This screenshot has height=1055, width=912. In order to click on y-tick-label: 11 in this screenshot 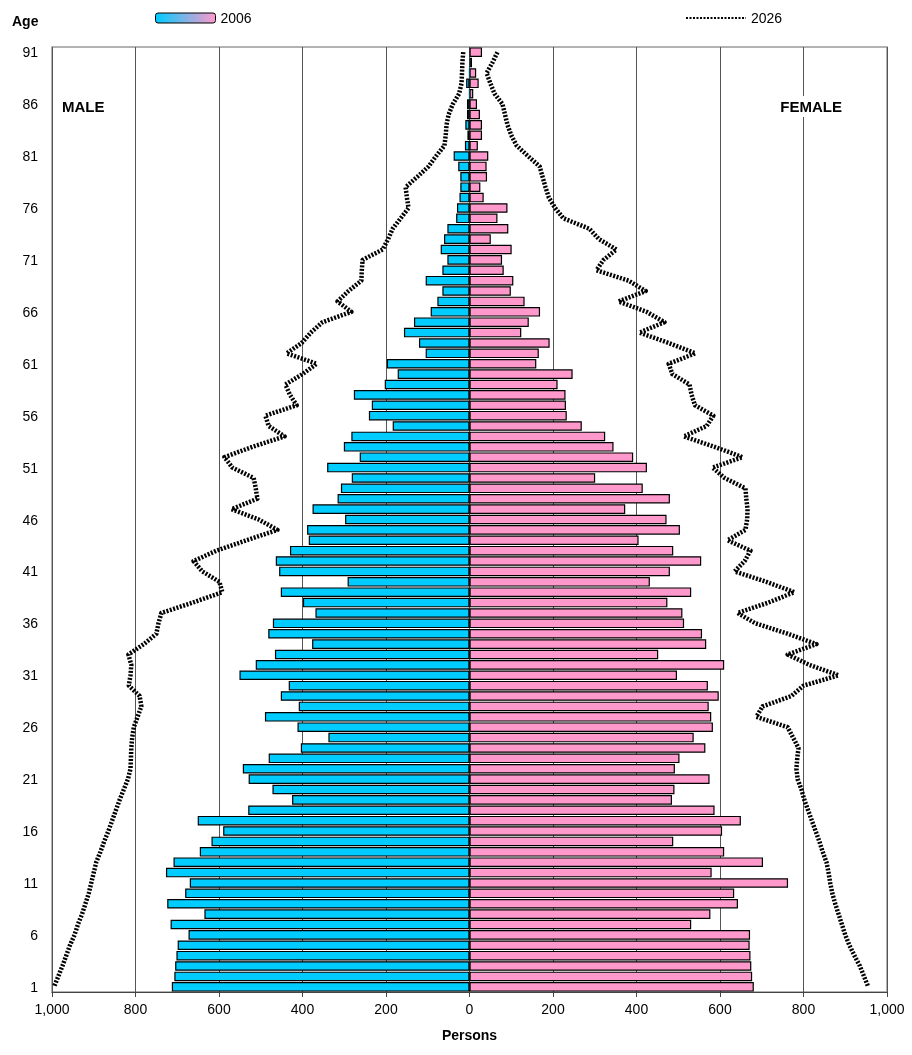, I will do `click(31, 882)`.